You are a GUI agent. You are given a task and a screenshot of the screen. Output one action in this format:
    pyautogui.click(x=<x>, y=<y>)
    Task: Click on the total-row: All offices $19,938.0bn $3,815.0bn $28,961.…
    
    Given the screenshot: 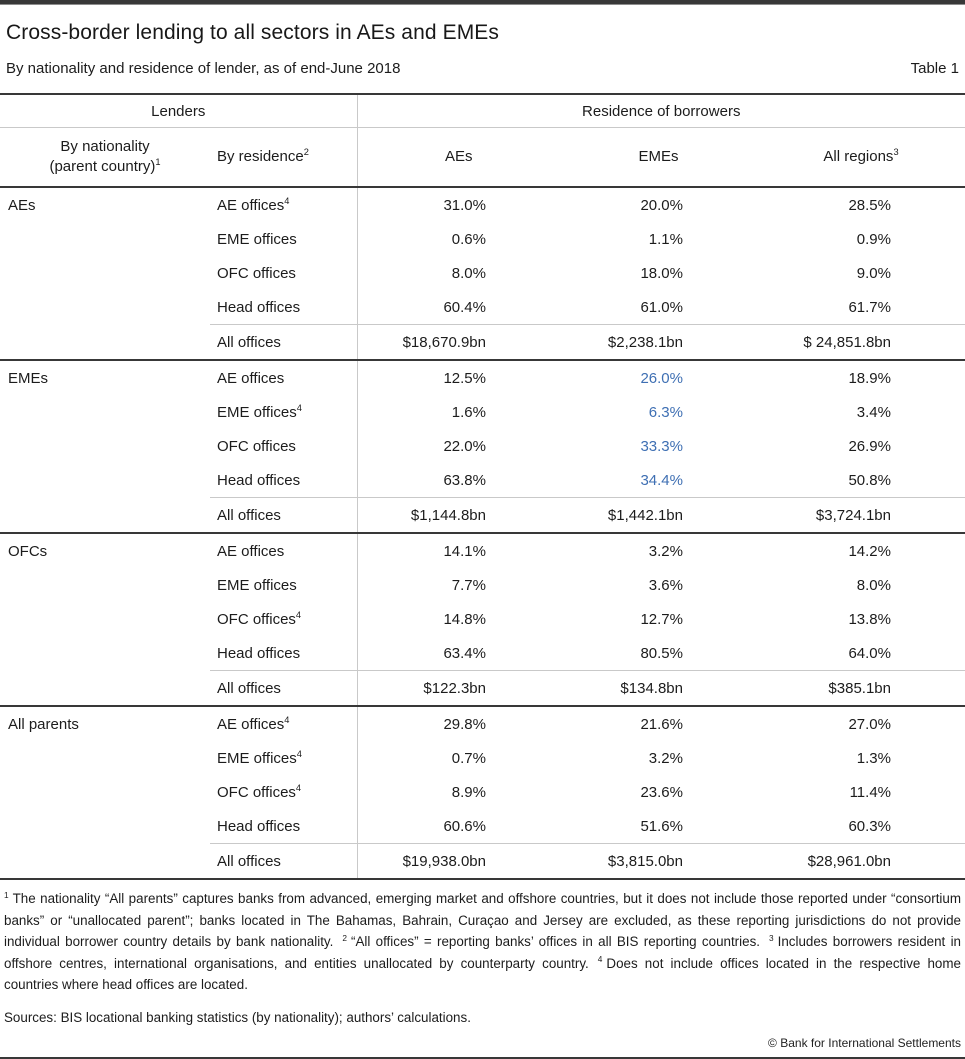 What is the action you would take?
    pyautogui.click(x=482, y=861)
    